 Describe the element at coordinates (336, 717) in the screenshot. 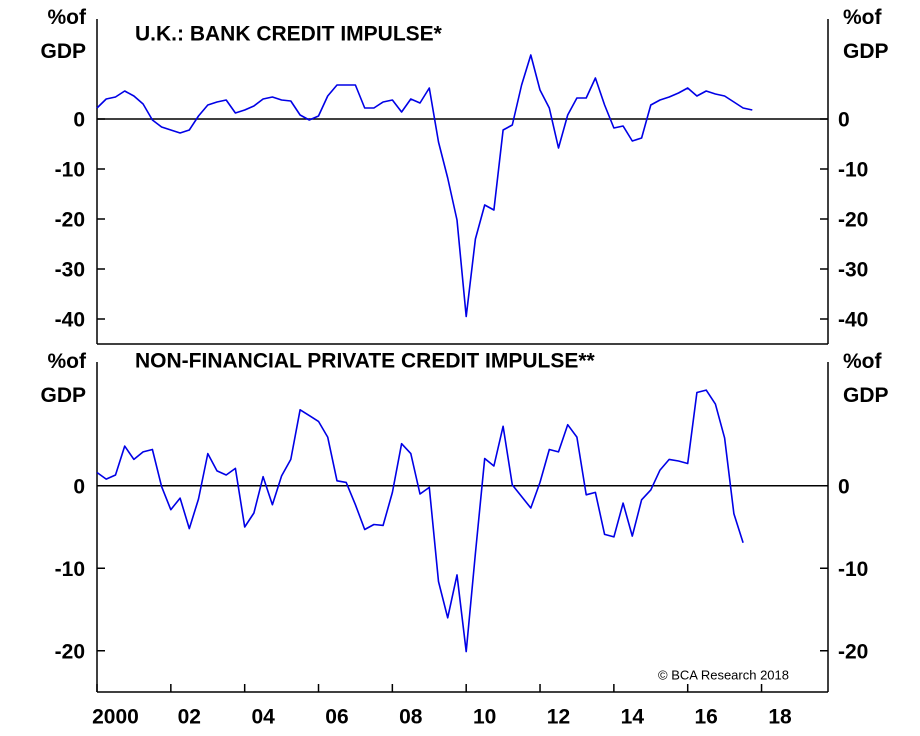

I see `x-tick-label: 06` at that location.